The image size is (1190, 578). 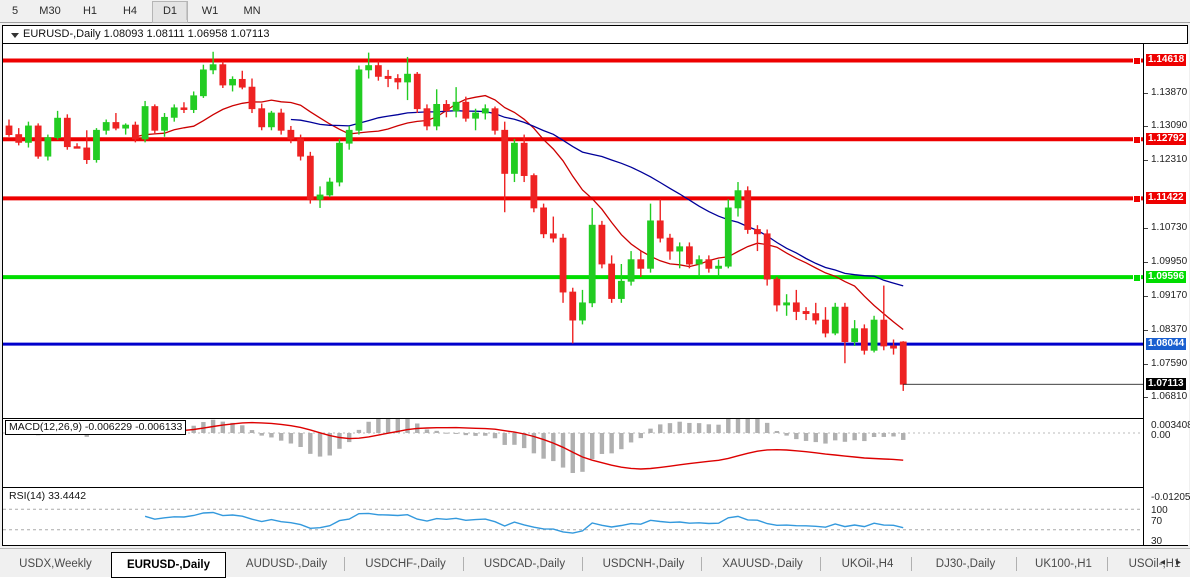 I want to click on price-axis-label: 1.13870, so click(x=1169, y=92).